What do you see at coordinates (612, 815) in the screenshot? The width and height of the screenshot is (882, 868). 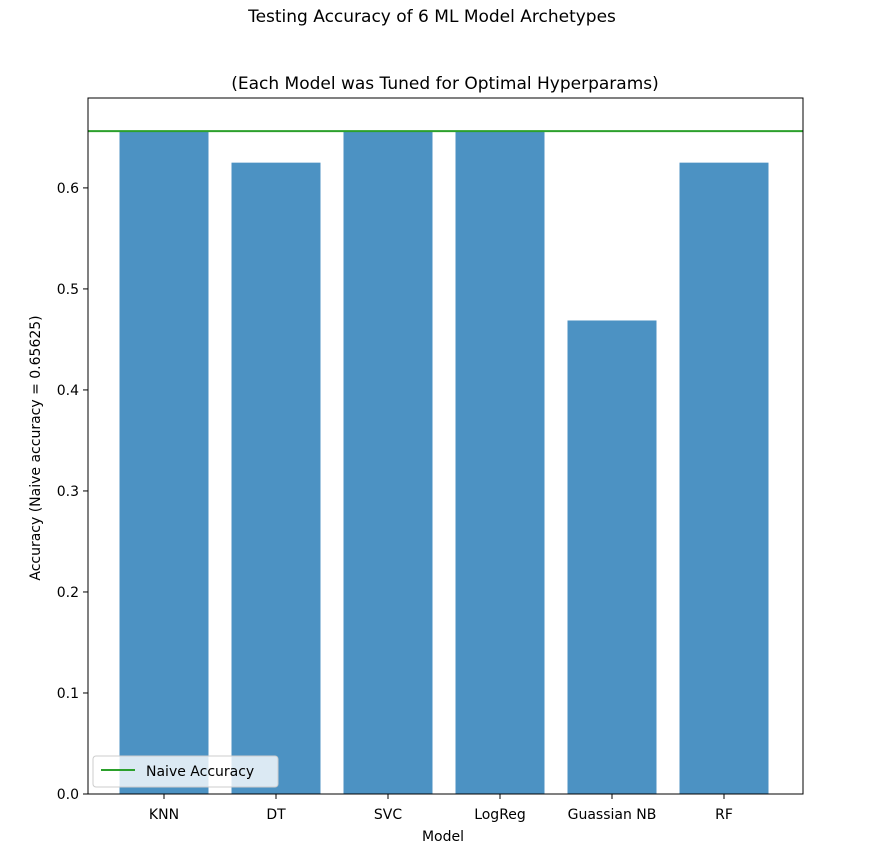 I see `x-tick-label: Guassian NB` at bounding box center [612, 815].